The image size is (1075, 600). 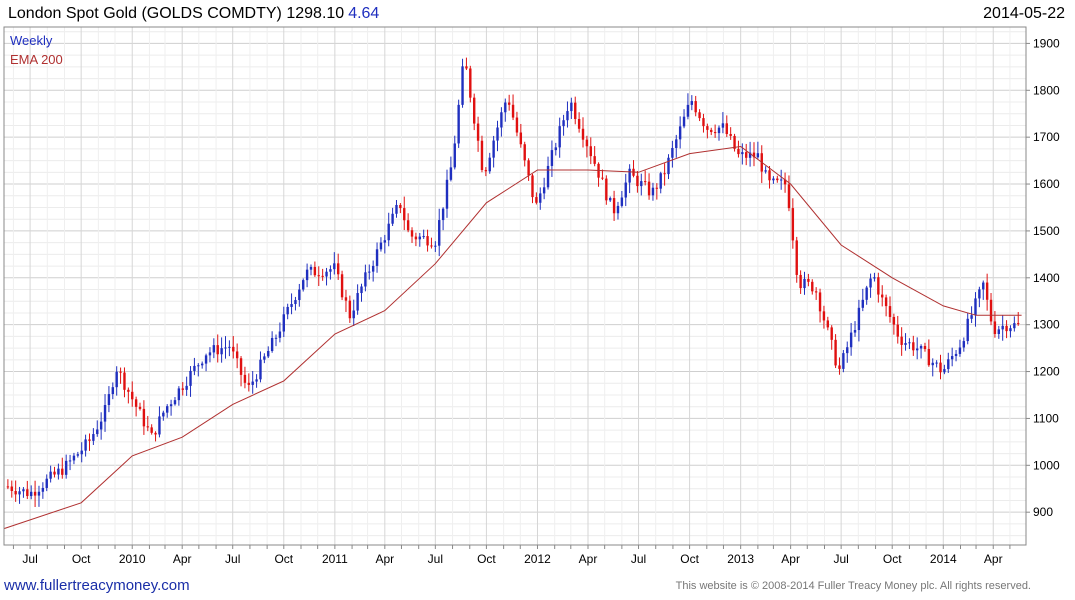 I want to click on y-tick-label: 1900, so click(x=1046, y=43).